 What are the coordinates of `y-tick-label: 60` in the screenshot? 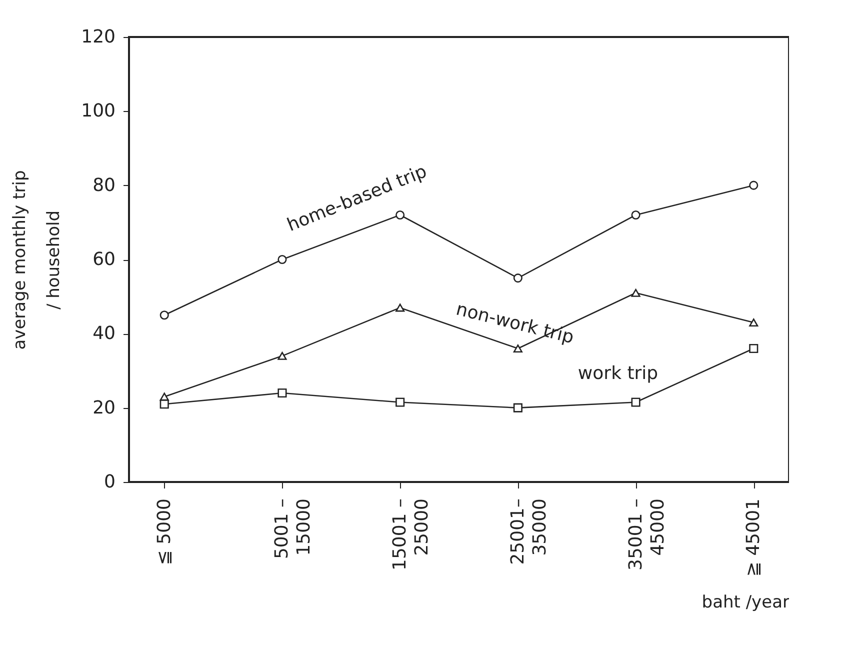 It's located at (104, 259).